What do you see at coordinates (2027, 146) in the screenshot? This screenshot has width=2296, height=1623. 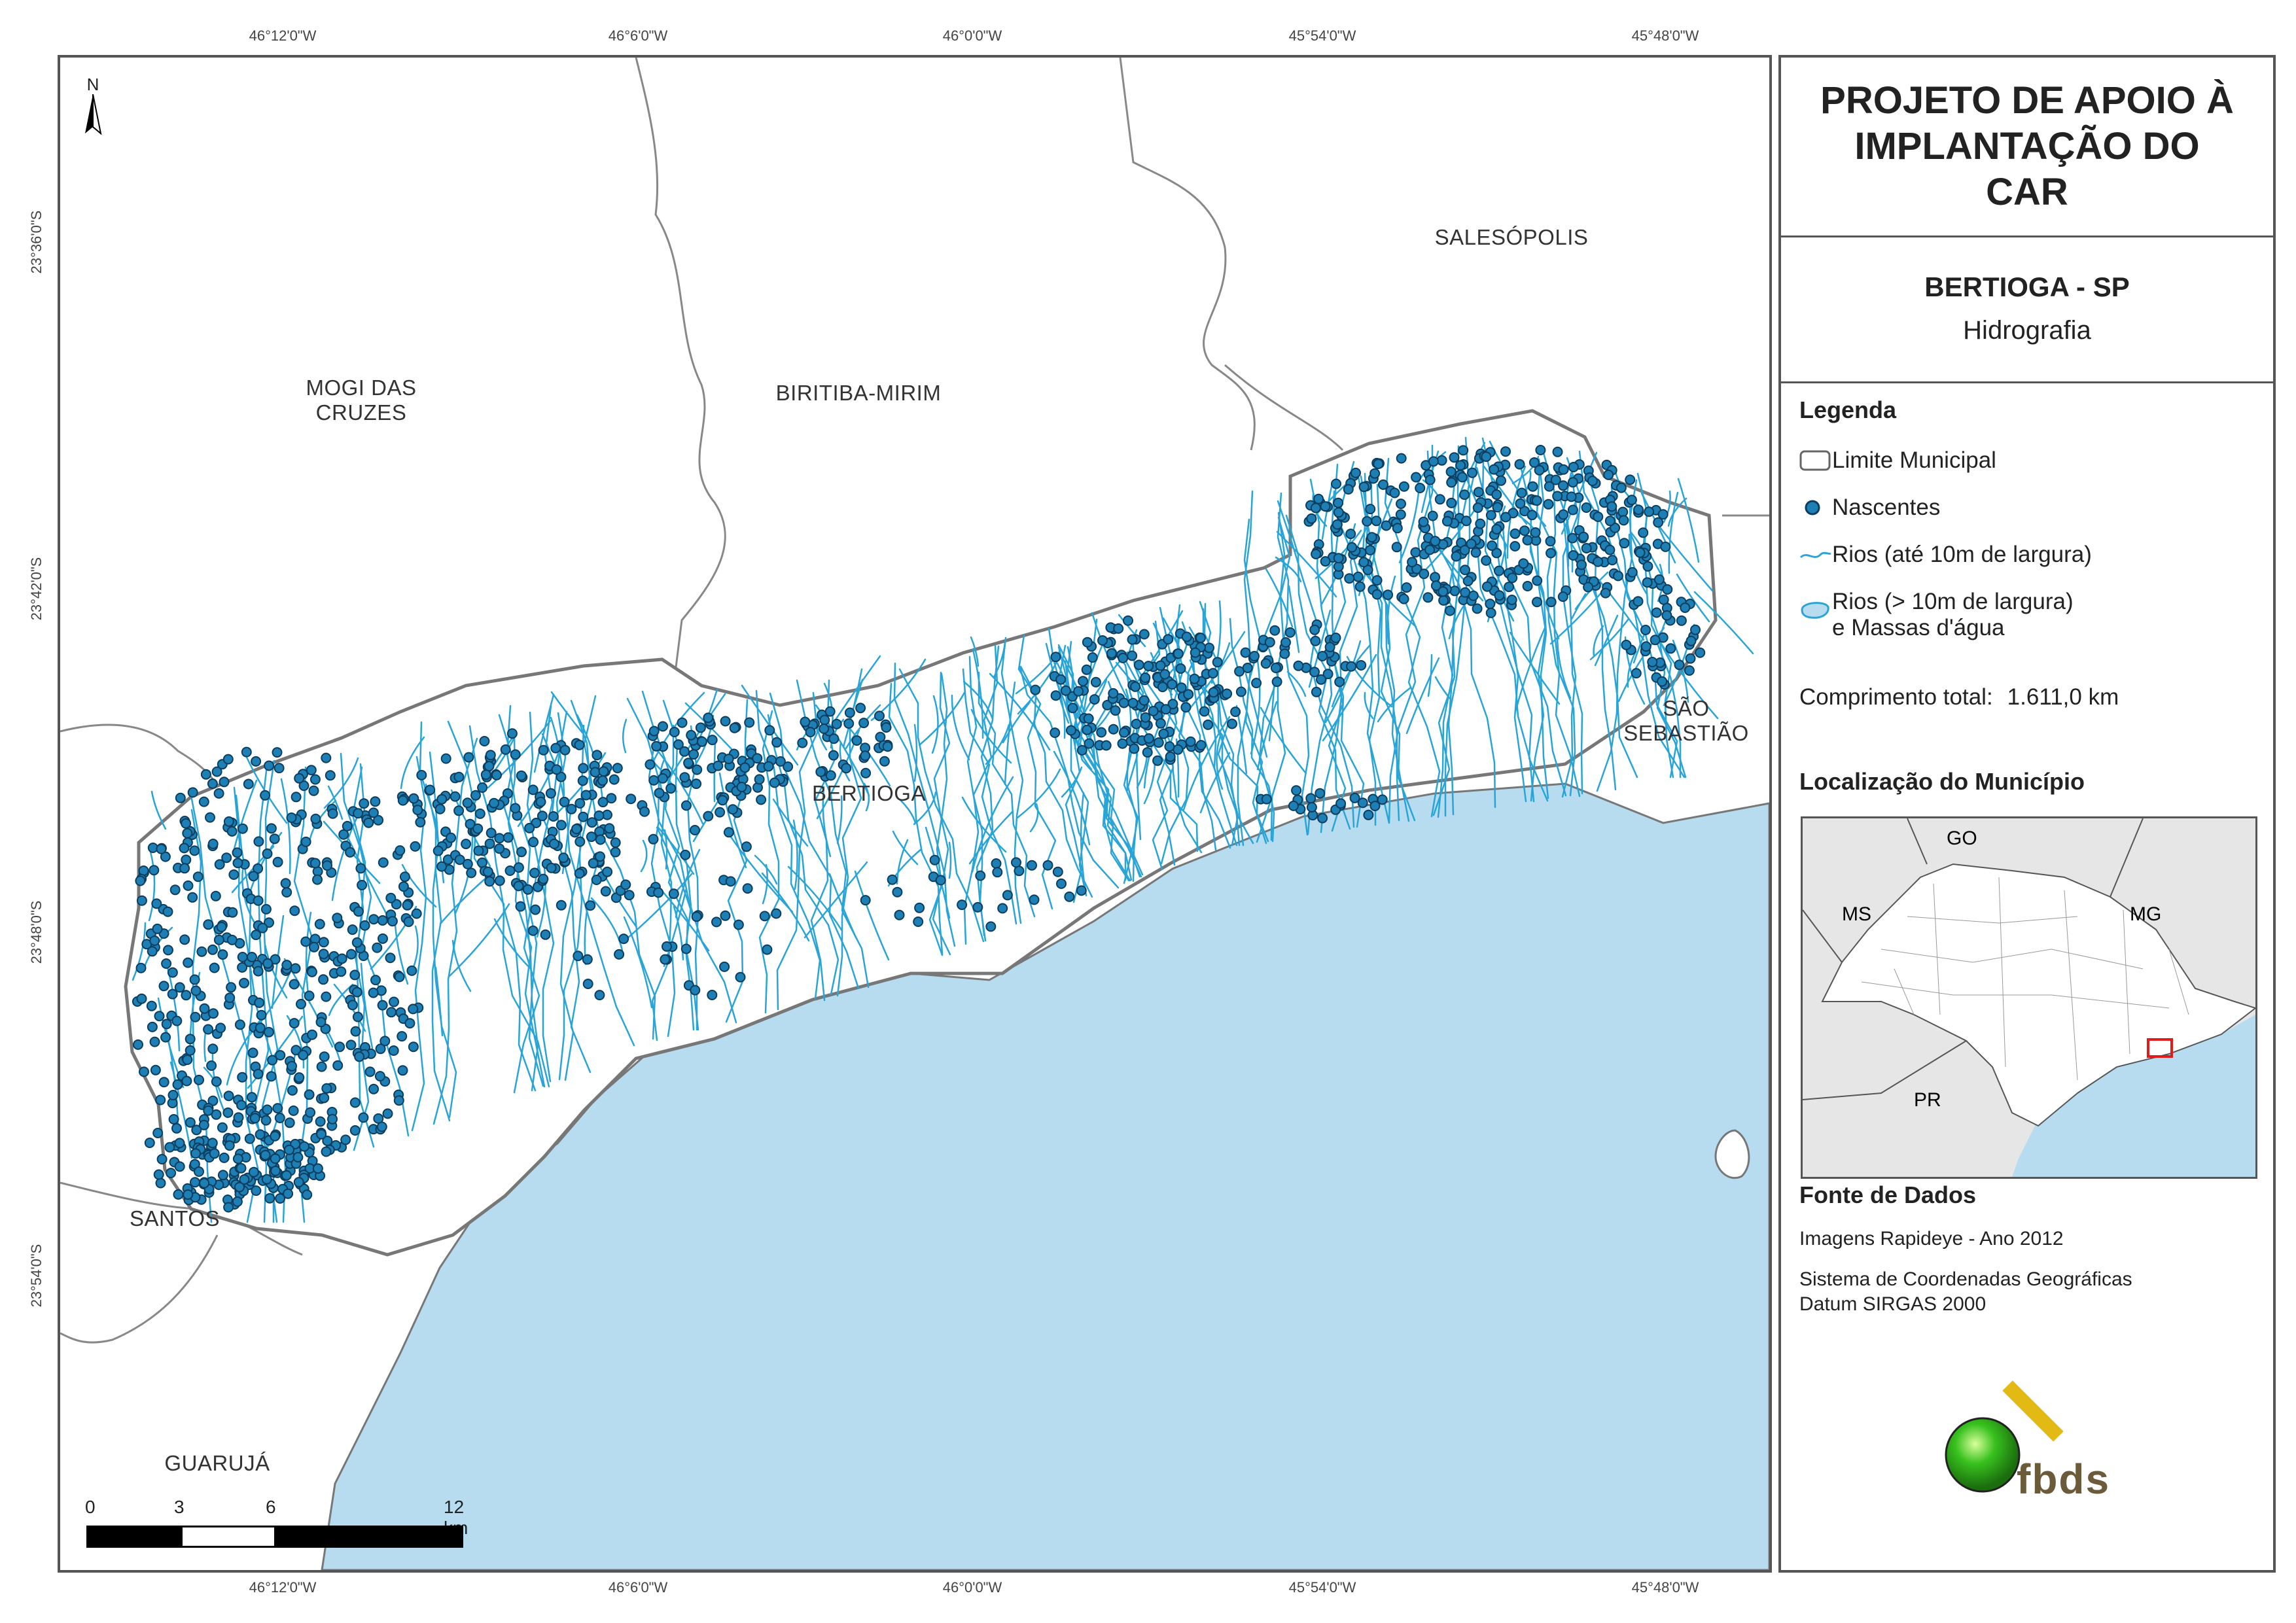 I see `project-title: PROJETO DE APOIO À IMPLANTAÇÃO DO CAR` at bounding box center [2027, 146].